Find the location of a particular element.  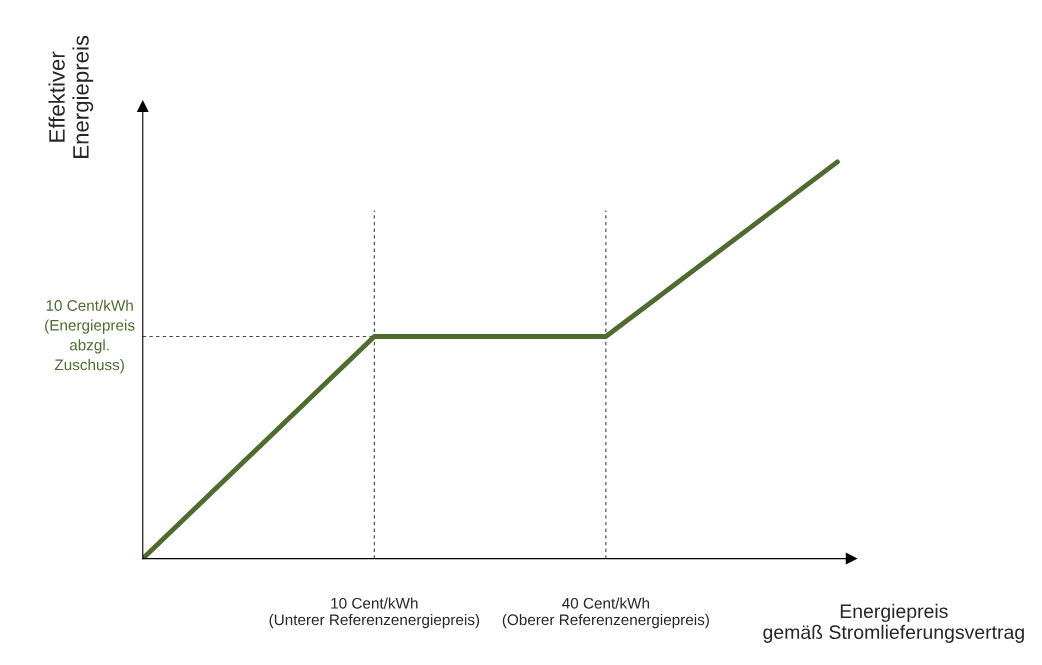

x-tick-label: 40 Cent/kWh (Oberer Referenzenergiepreis) is located at coordinates (605, 613).